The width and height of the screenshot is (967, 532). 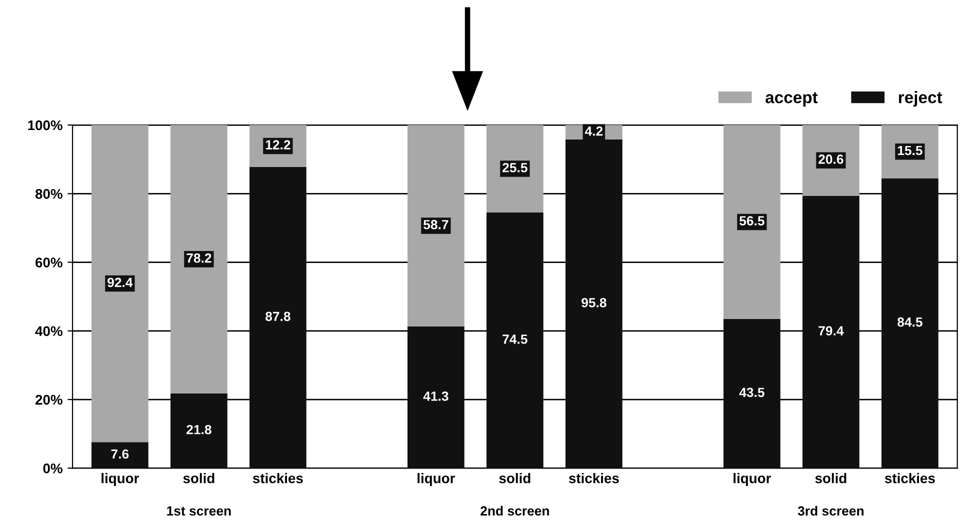 I want to click on text: 1st screen, so click(x=199, y=511).